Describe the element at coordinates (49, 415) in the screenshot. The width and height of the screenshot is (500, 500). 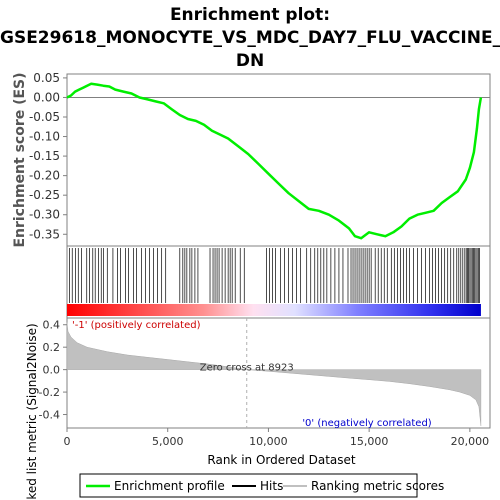
I see `metric-y-tick-label: -0.4` at that location.